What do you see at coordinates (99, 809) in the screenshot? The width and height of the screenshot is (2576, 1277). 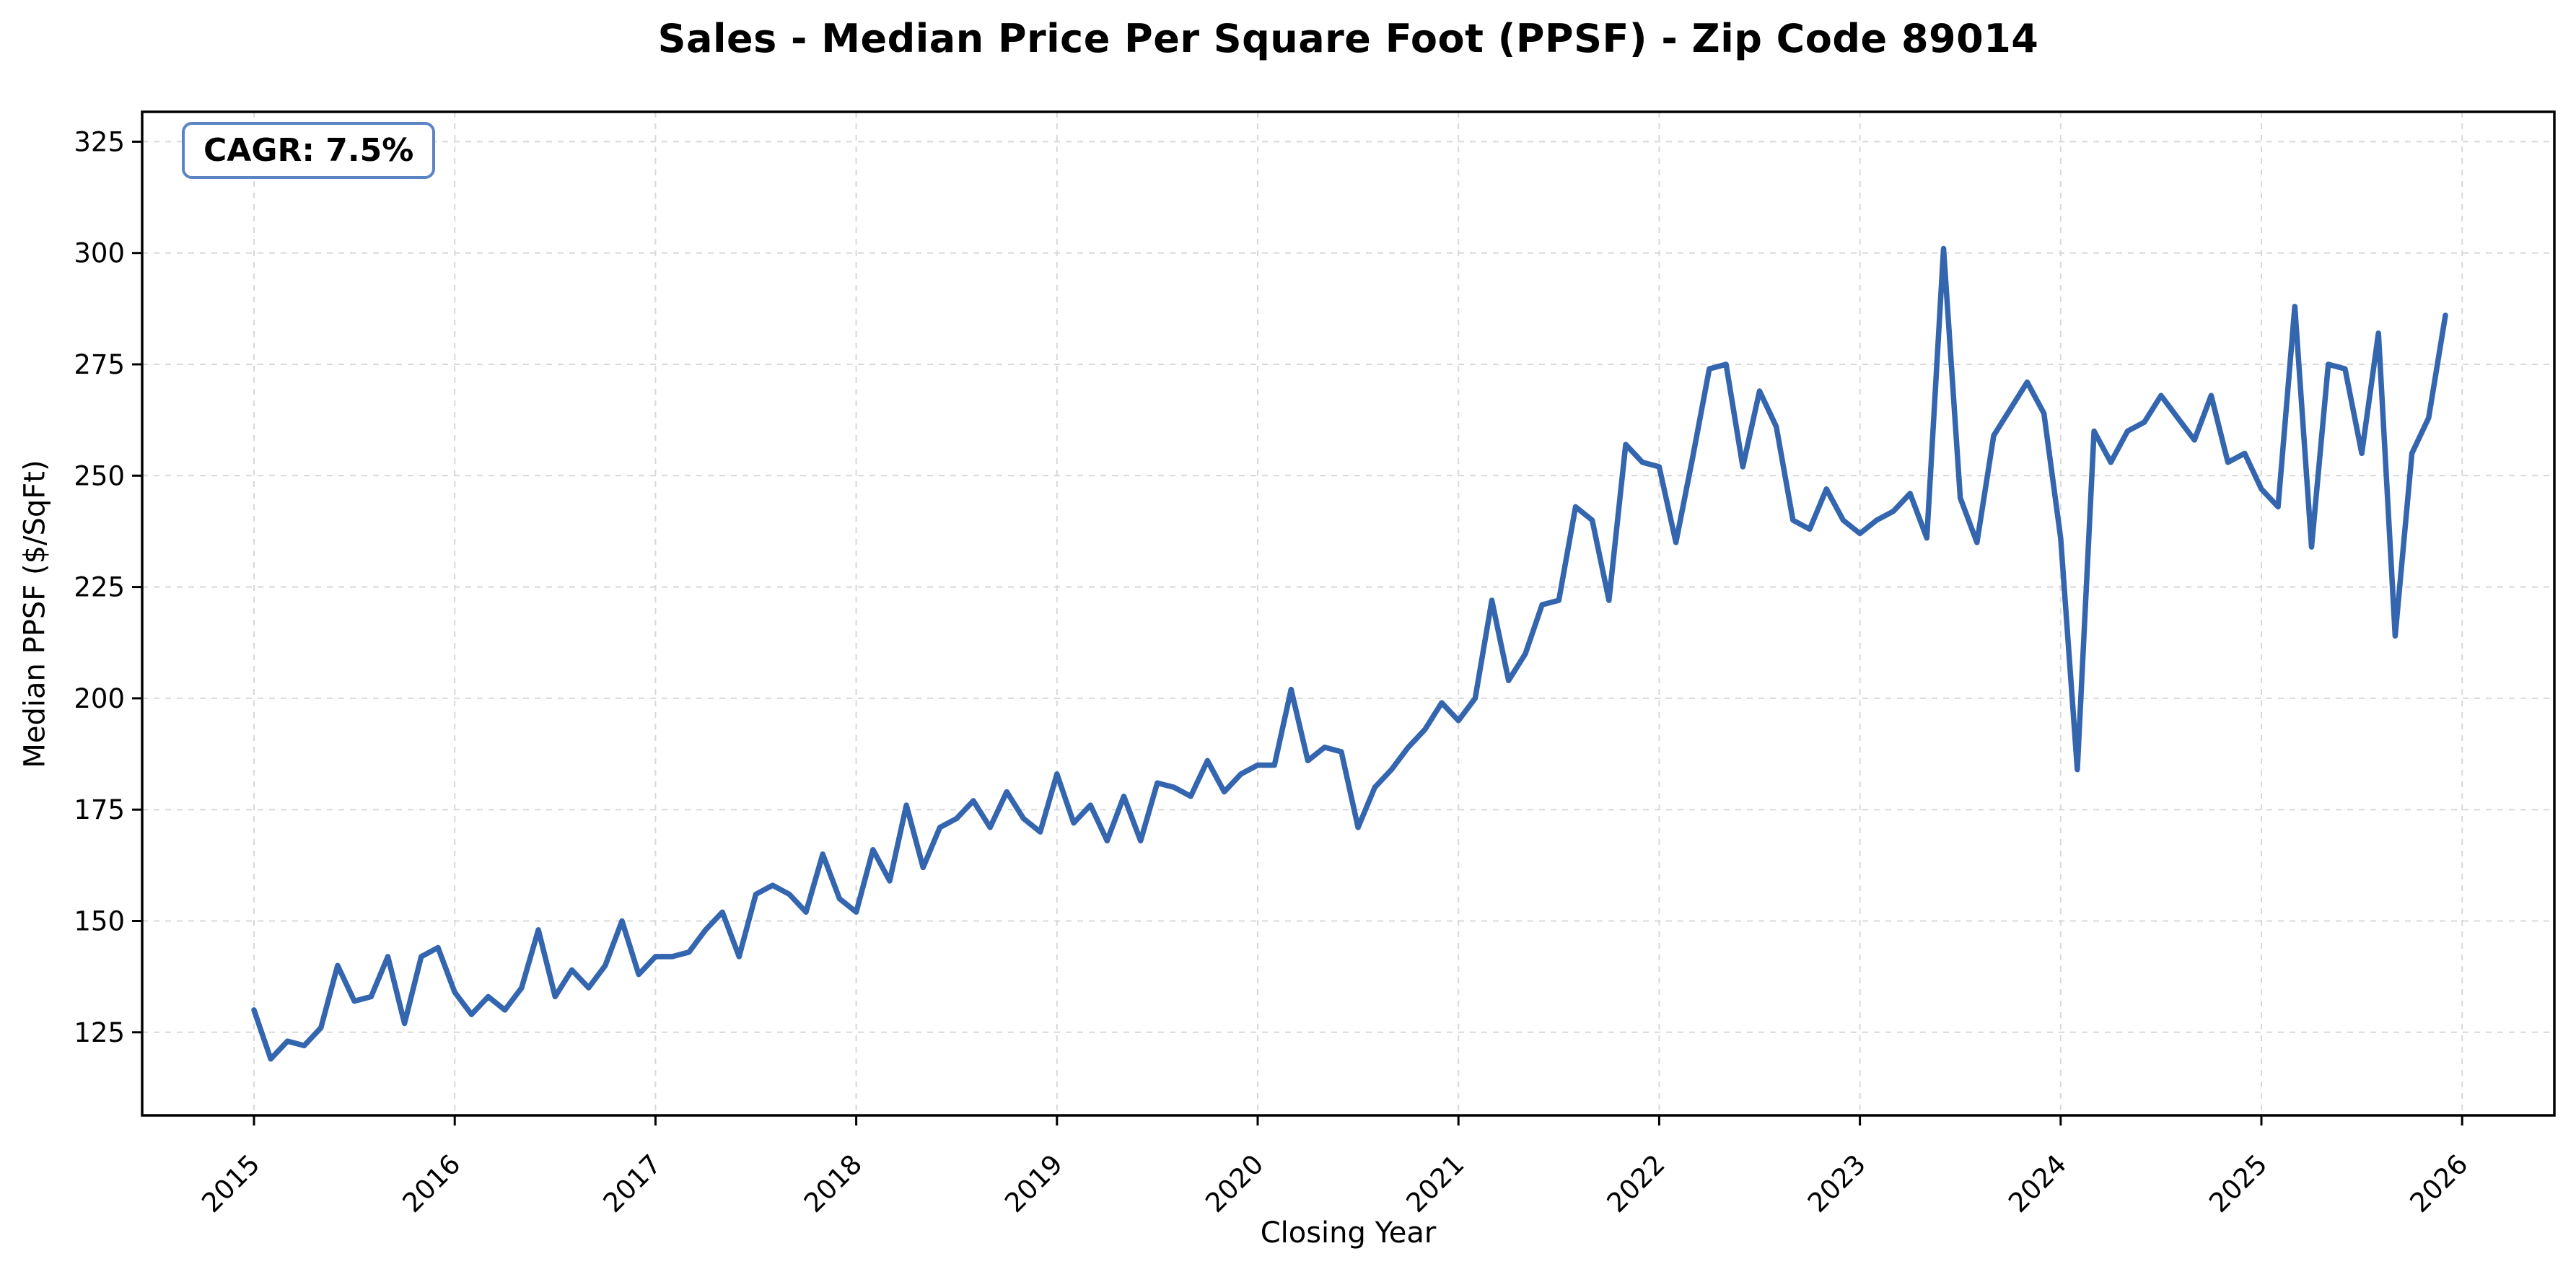 I see `y-tick-label: 175` at bounding box center [99, 809].